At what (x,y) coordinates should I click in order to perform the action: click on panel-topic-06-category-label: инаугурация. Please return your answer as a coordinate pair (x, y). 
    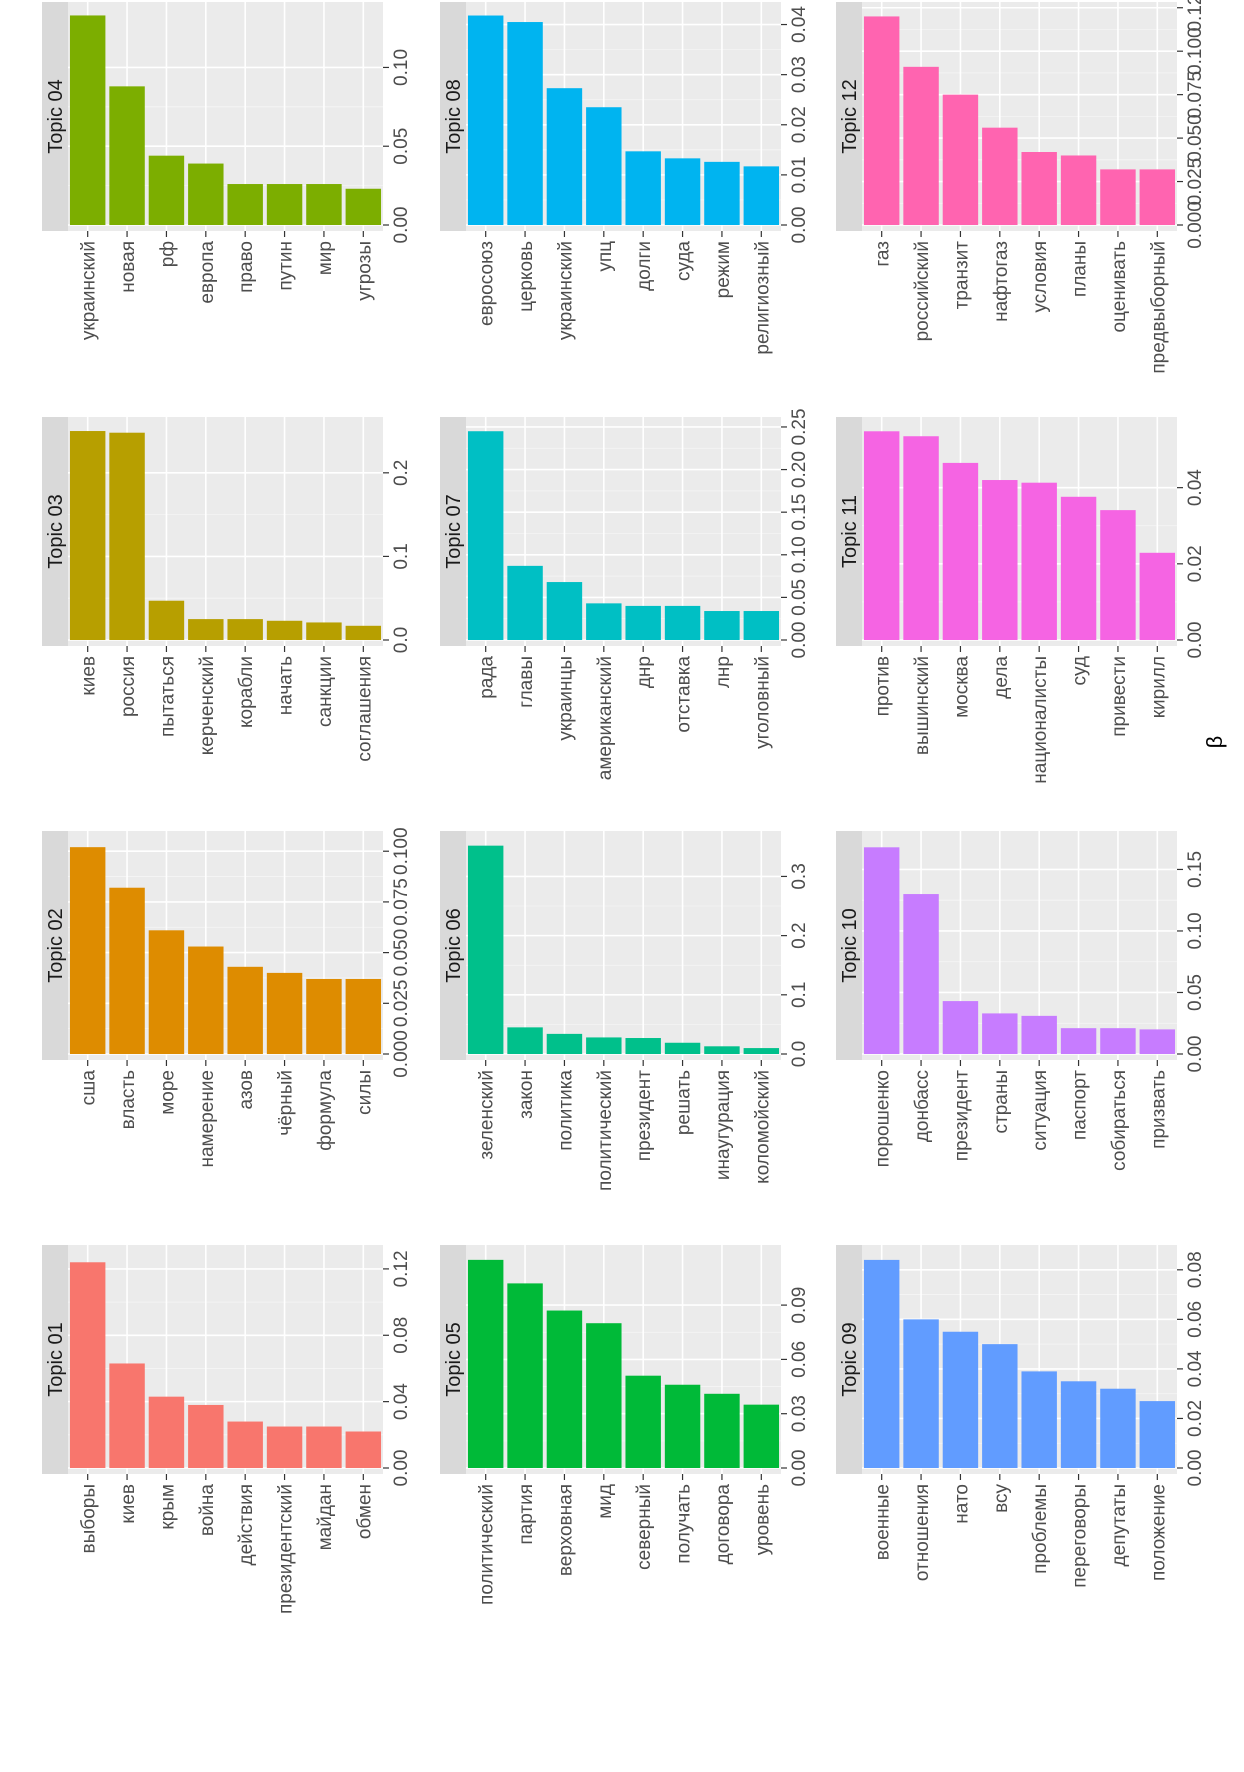
    Looking at the image, I should click on (723, 1125).